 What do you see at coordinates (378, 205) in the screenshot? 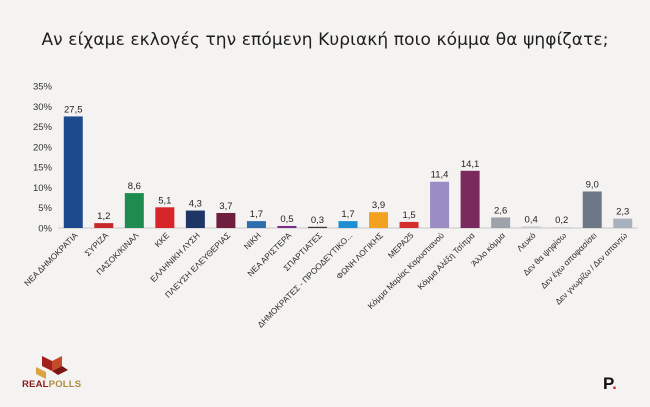
I see `data-label: 3,9` at bounding box center [378, 205].